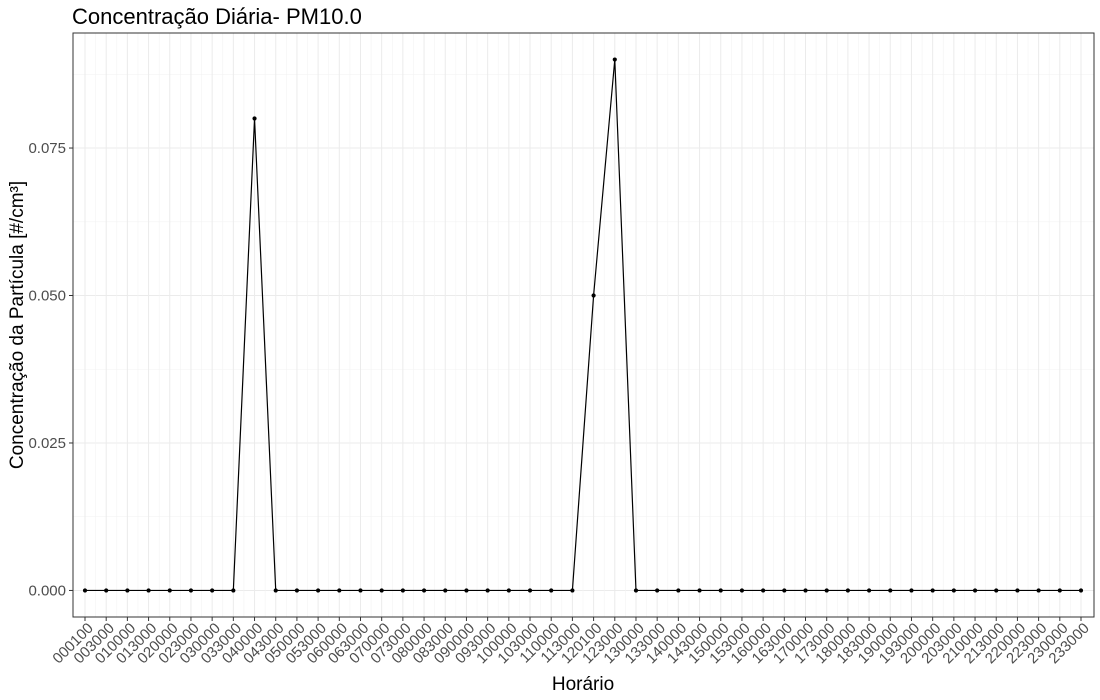 The image size is (1100, 700). Describe the element at coordinates (583, 684) in the screenshot. I see `x-axis-title: Horário` at that location.